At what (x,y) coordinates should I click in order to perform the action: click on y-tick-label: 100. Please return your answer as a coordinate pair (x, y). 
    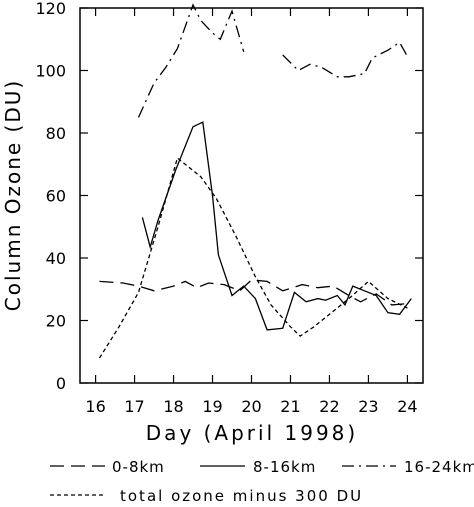
    Looking at the image, I should click on (50, 71).